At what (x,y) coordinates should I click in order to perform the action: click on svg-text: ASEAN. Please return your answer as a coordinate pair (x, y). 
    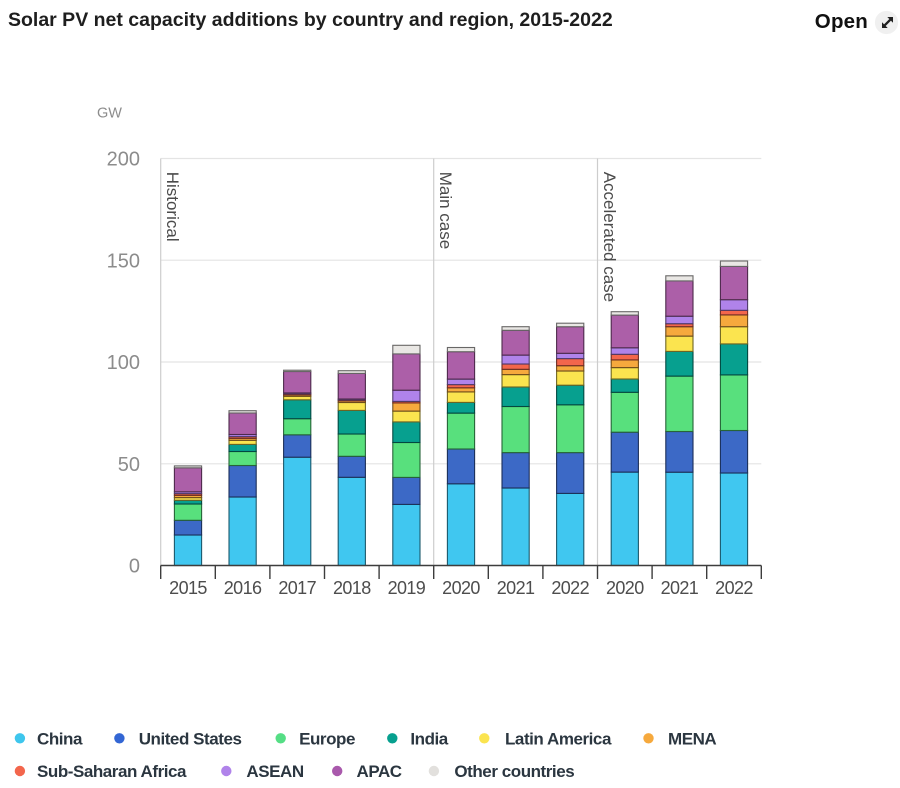
    Looking at the image, I should click on (274, 771).